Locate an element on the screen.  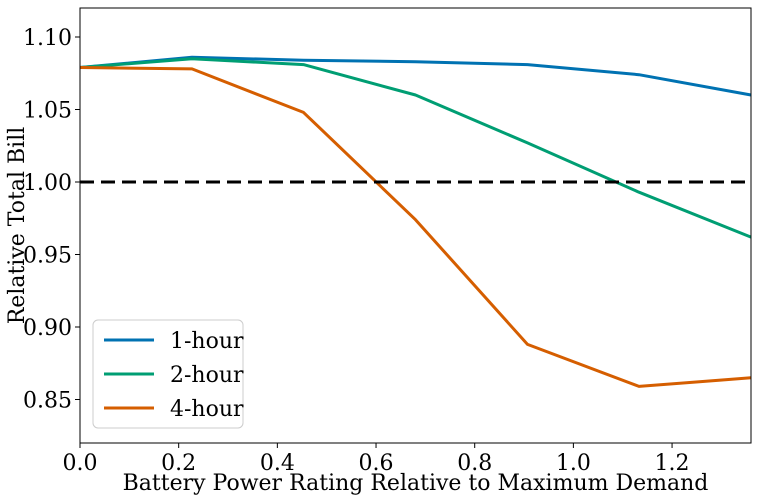
y-tick-label: 1.05 is located at coordinates (47, 111).